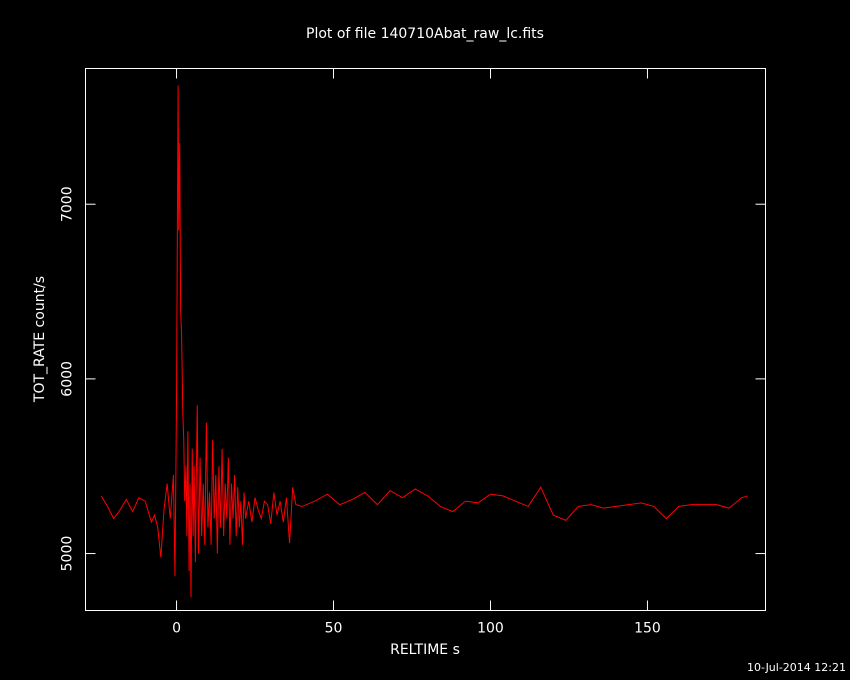 This screenshot has height=680, width=850. What do you see at coordinates (490, 629) in the screenshot?
I see `x-tick-label: 100` at bounding box center [490, 629].